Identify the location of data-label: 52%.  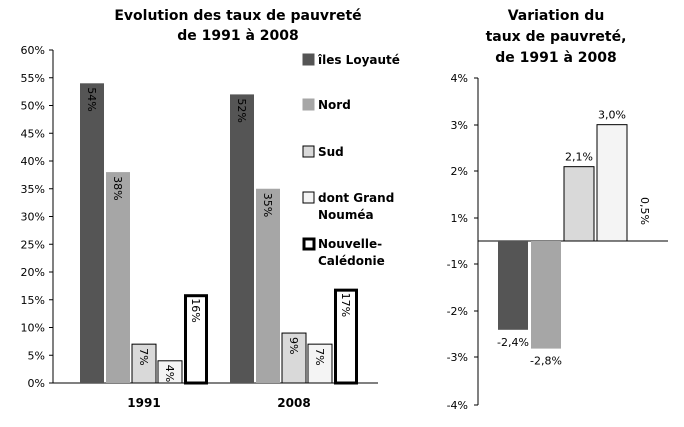
(241, 110).